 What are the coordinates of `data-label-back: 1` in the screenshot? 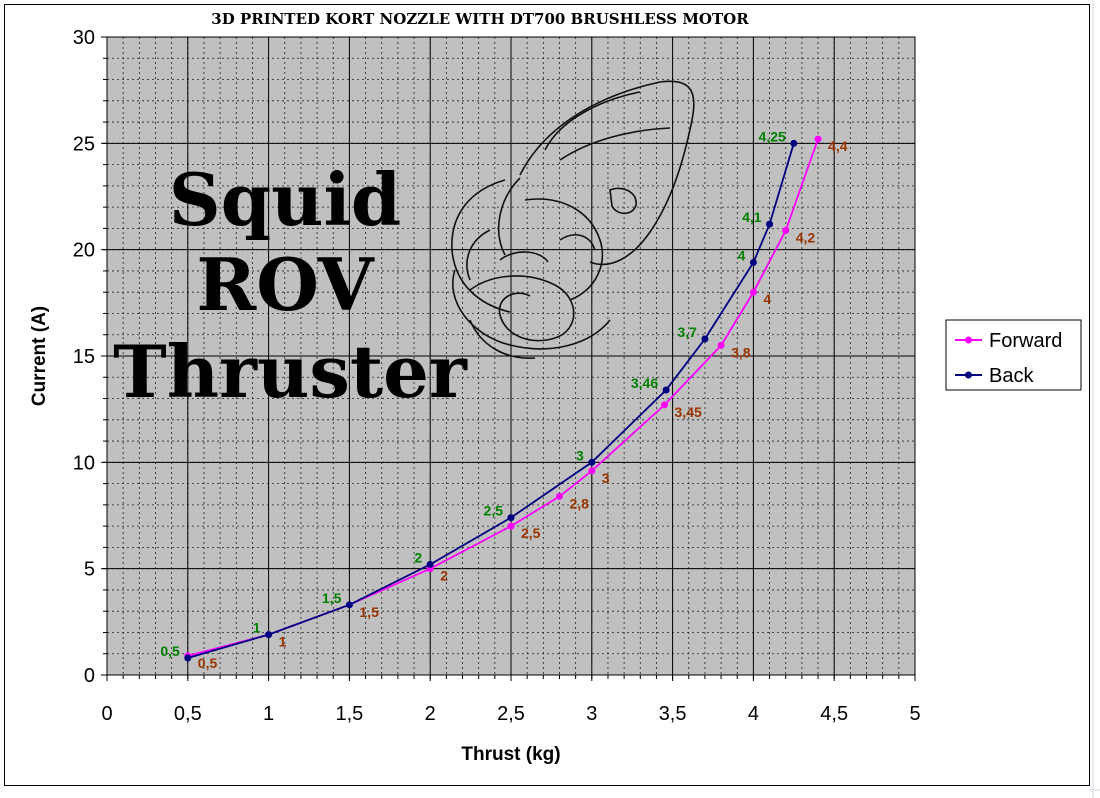 It's located at (257, 628).